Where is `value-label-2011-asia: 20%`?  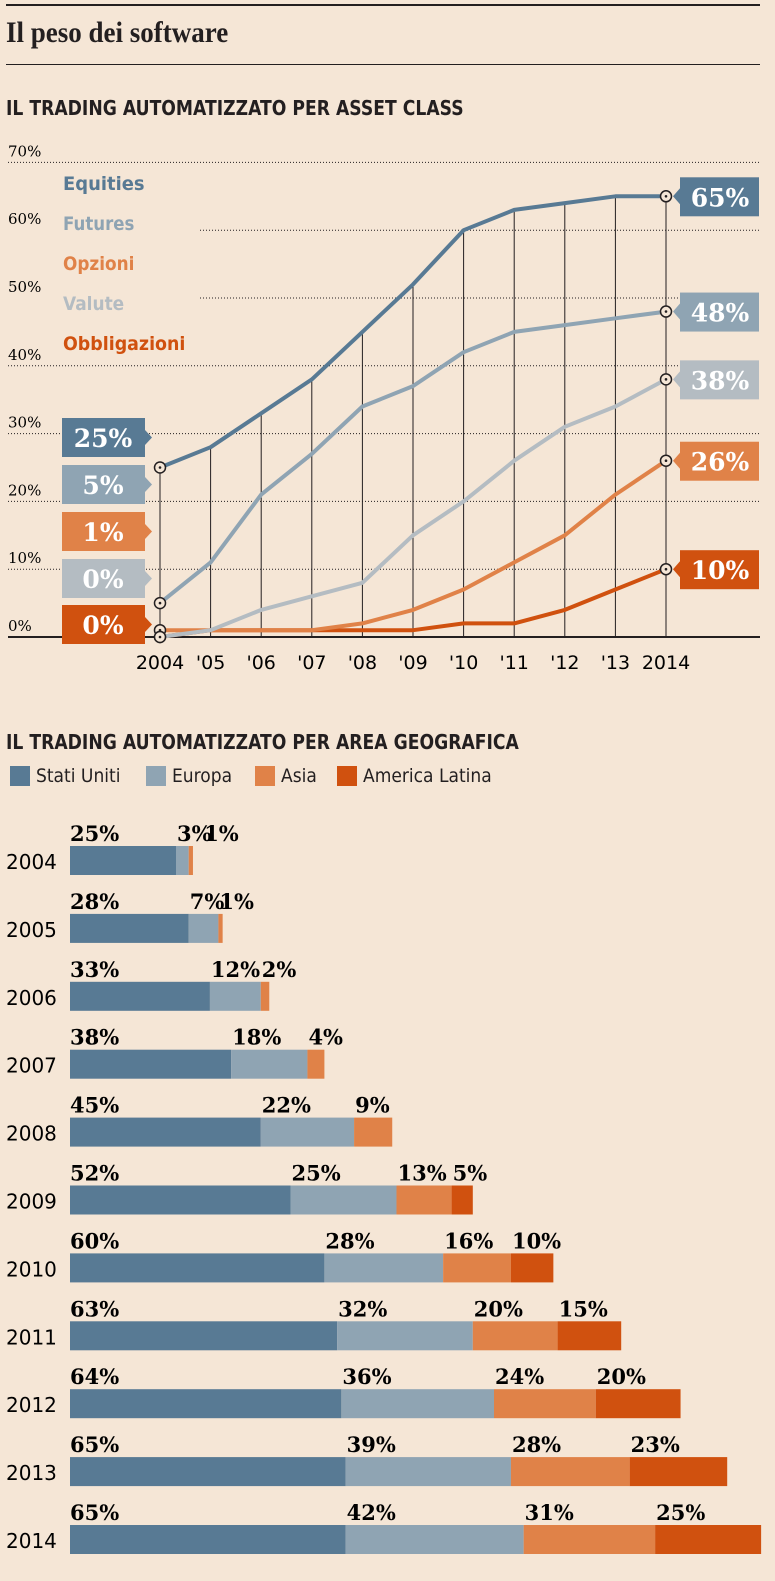 value-label-2011-asia: 20% is located at coordinates (498, 1308).